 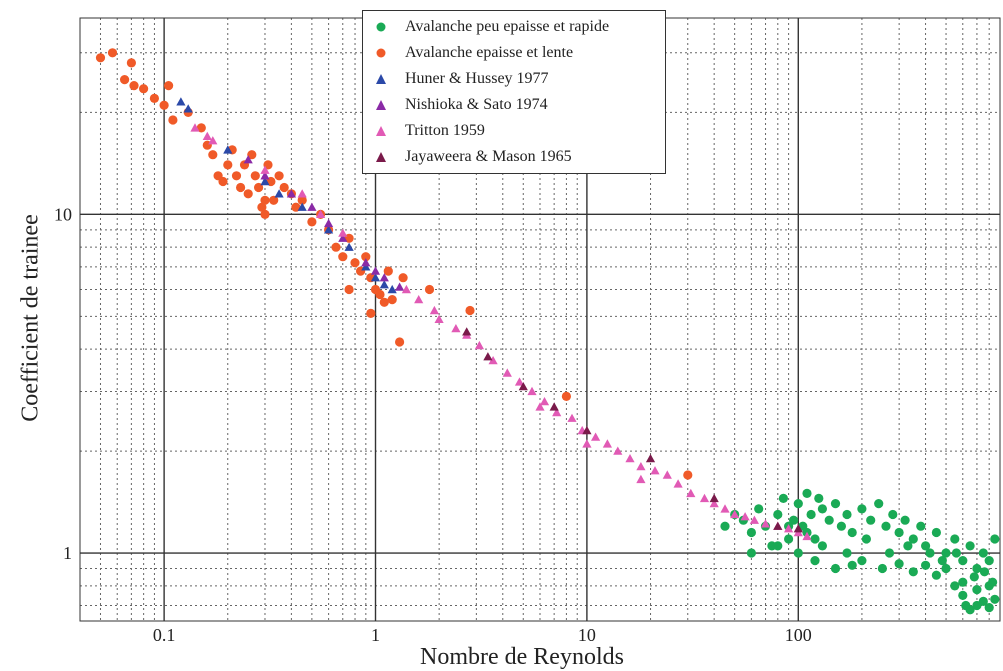 I want to click on legend-item-huner-hussey: Huner & Hussey 1977, so click(x=520, y=79).